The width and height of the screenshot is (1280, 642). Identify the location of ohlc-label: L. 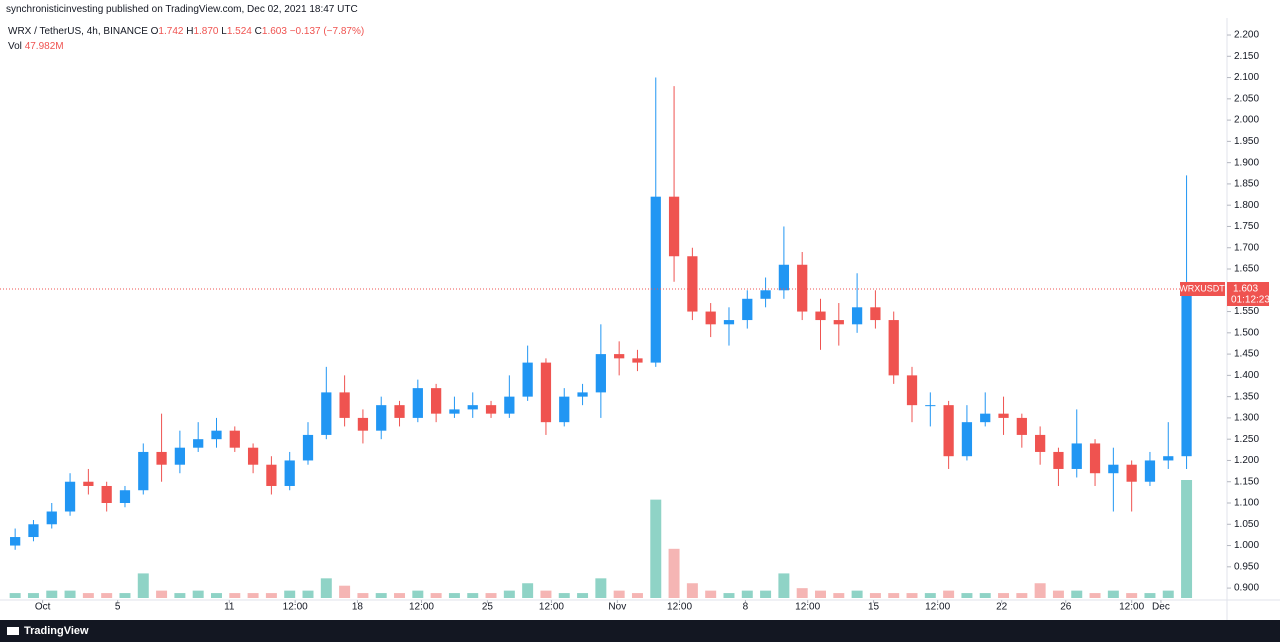
(224, 31).